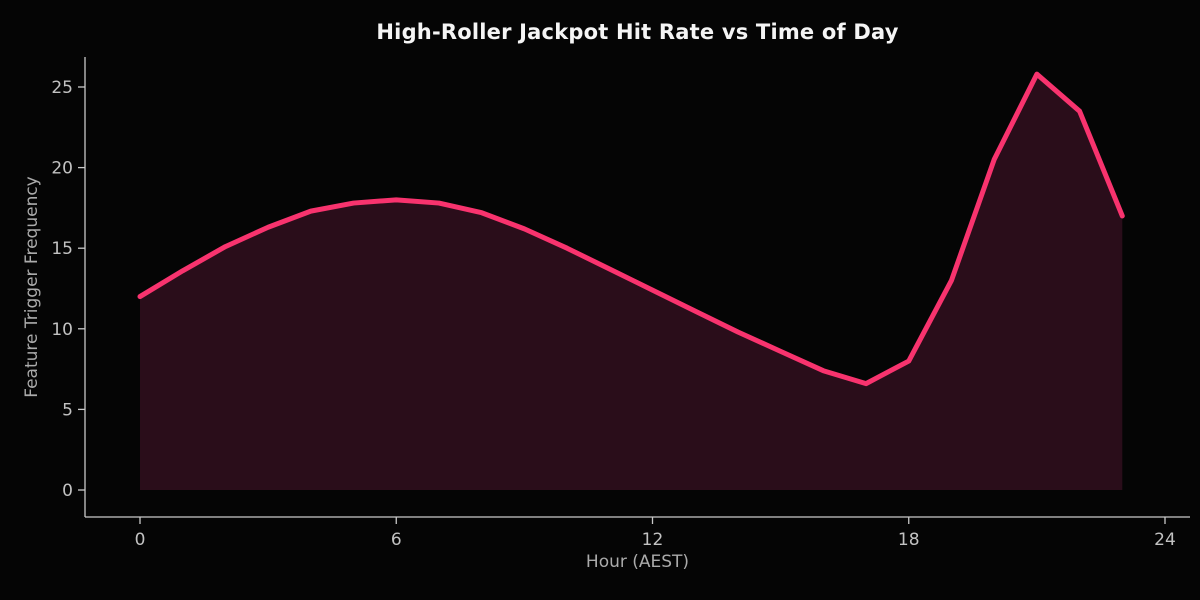 Image resolution: width=1200 pixels, height=600 pixels. I want to click on y-tick-label: 5, so click(67, 410).